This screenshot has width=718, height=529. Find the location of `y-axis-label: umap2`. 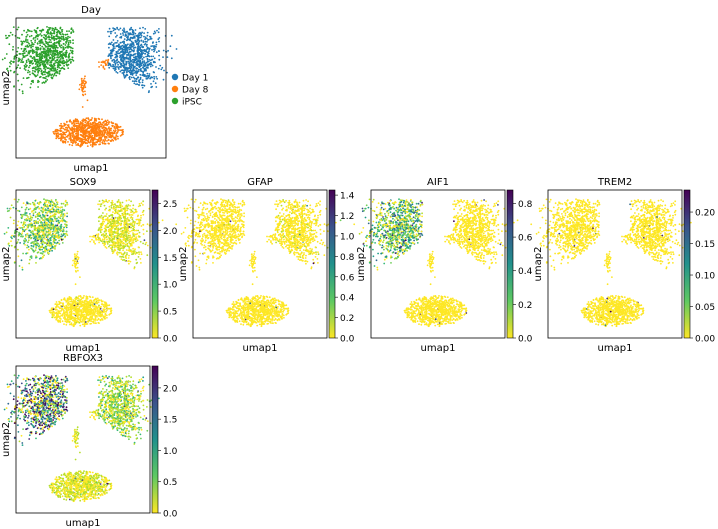

y-axis-label: umap2 is located at coordinates (6, 88).